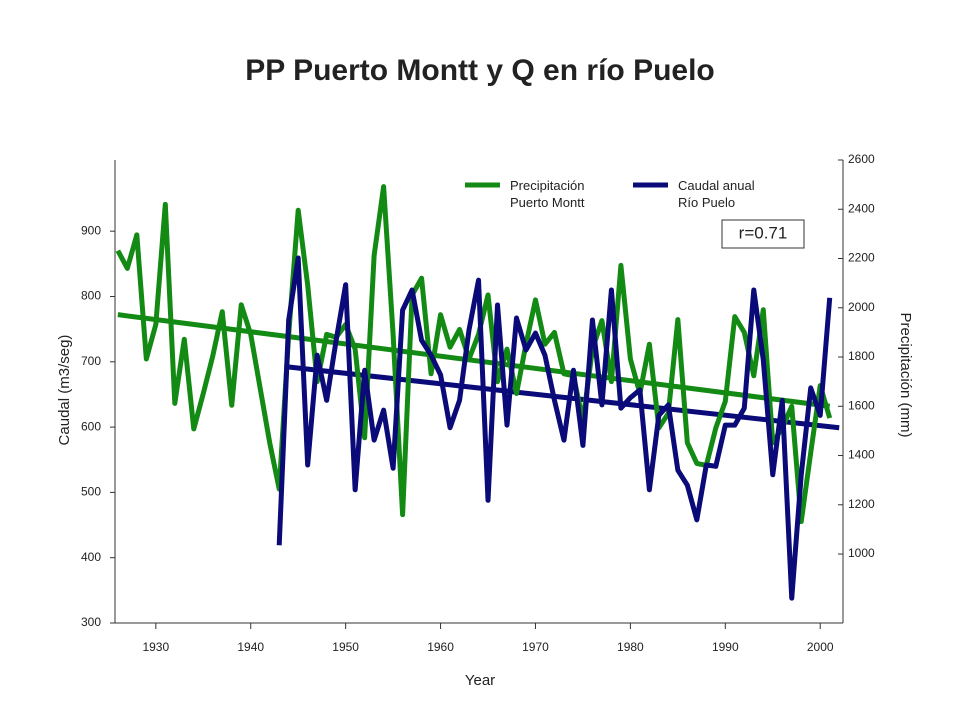 The image size is (960, 720). Describe the element at coordinates (716, 194) in the screenshot. I see `legend-label: Caudal anual Río Puelo` at that location.